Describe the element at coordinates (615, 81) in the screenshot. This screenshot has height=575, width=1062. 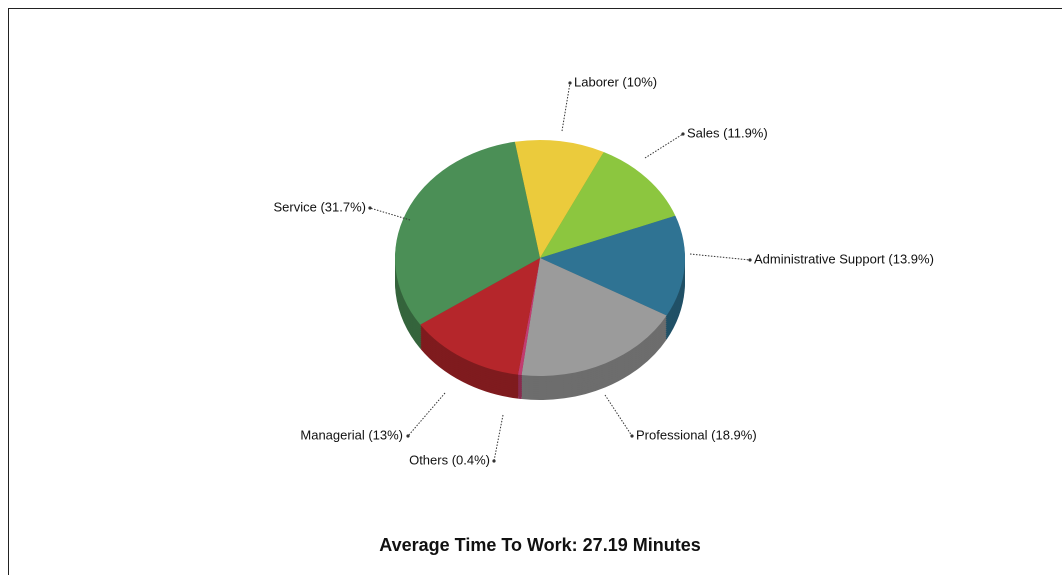
I see `slice-label: Laborer (10%)` at that location.